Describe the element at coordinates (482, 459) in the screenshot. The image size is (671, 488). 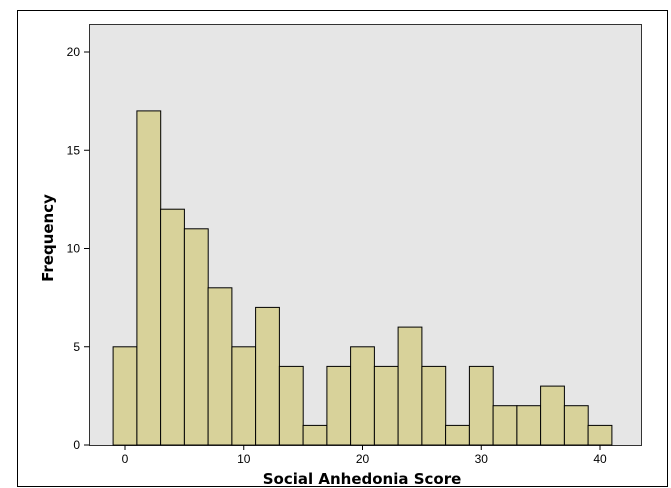
I see `x-tick-label-3: 30` at that location.